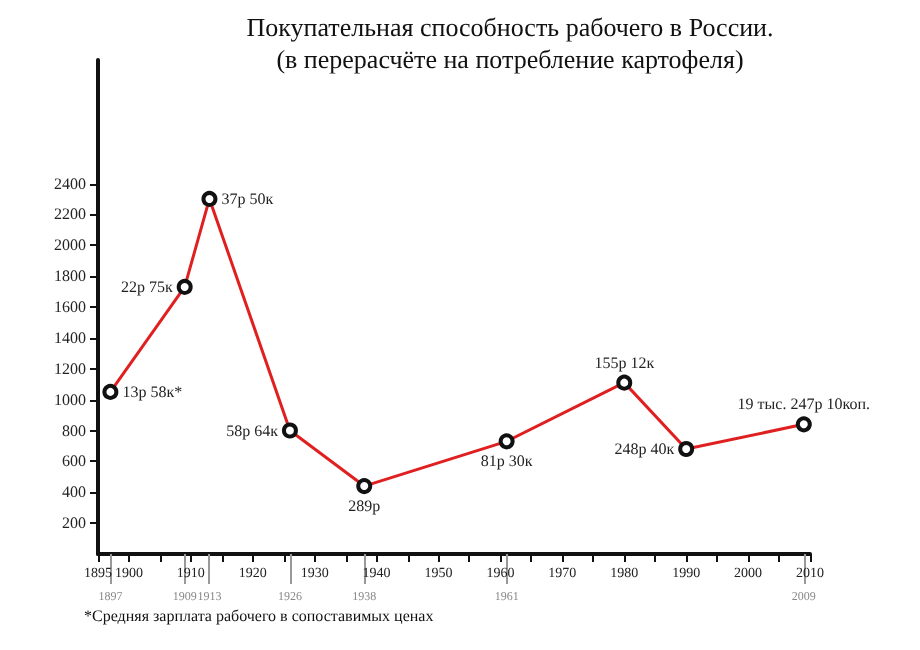 This screenshot has width=920, height=650. I want to click on annotation: 58р 64к, so click(252, 430).